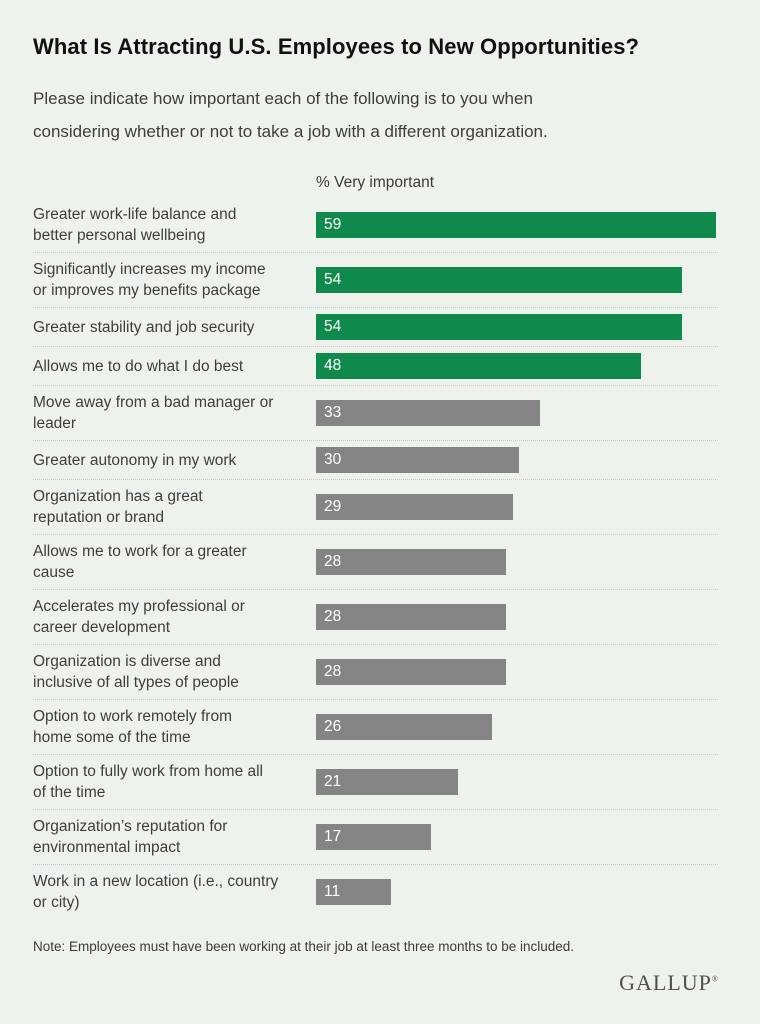  I want to click on value-axis-header: % Very important, so click(375, 182).